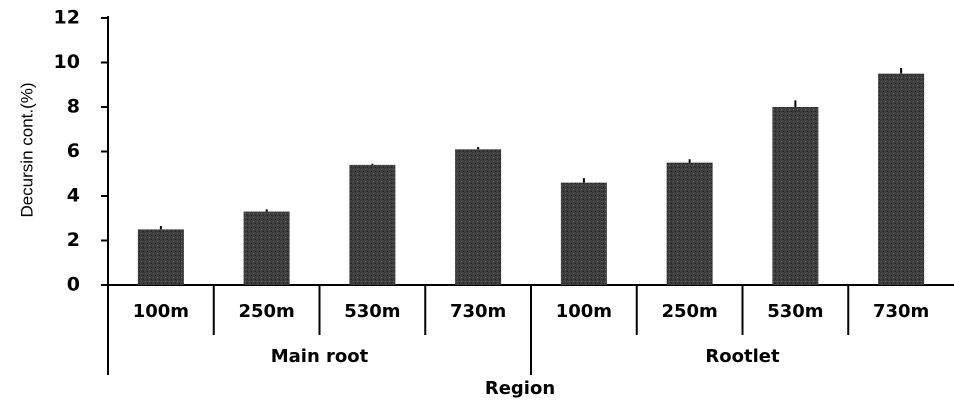  I want to click on y-tick-label: 10, so click(67, 62).